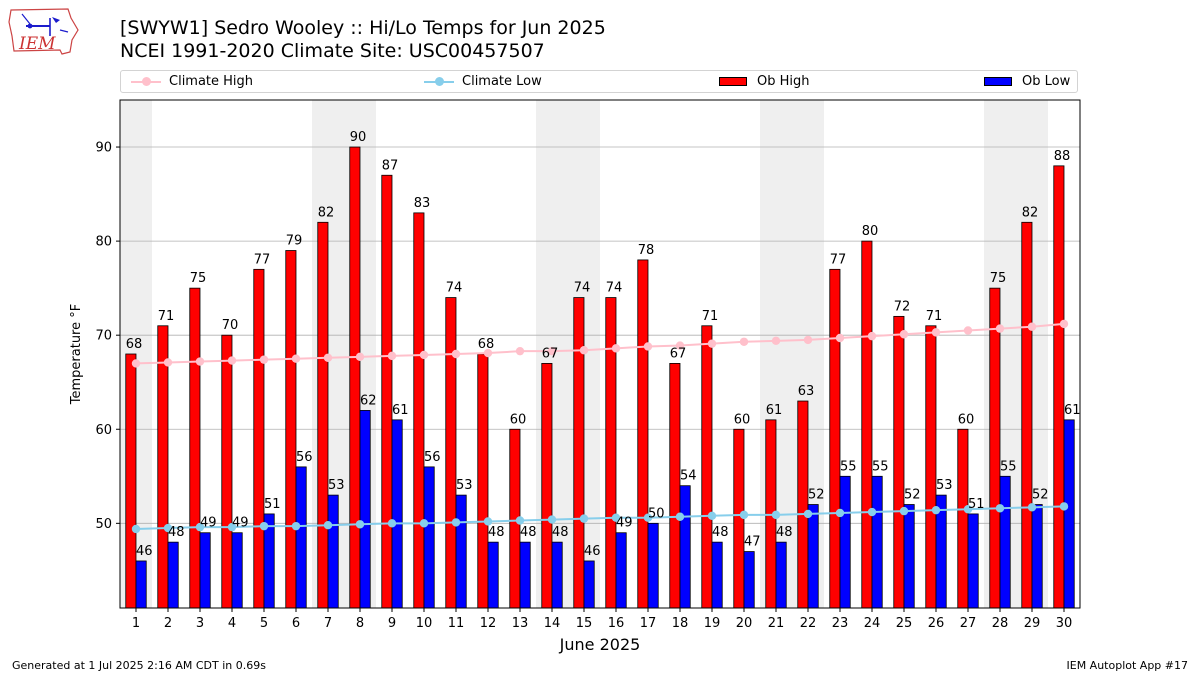  What do you see at coordinates (390, 165) in the screenshot?
I see `ob-high-value-label: 87` at bounding box center [390, 165].